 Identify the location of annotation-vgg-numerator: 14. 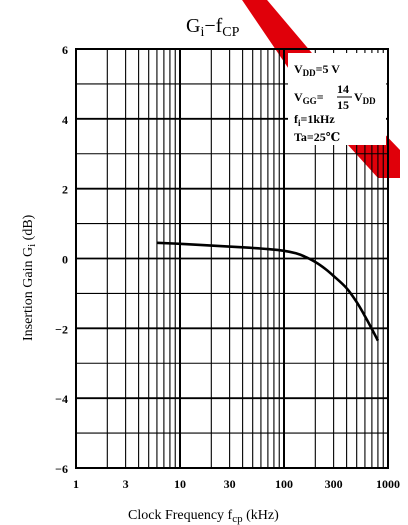
(343, 89).